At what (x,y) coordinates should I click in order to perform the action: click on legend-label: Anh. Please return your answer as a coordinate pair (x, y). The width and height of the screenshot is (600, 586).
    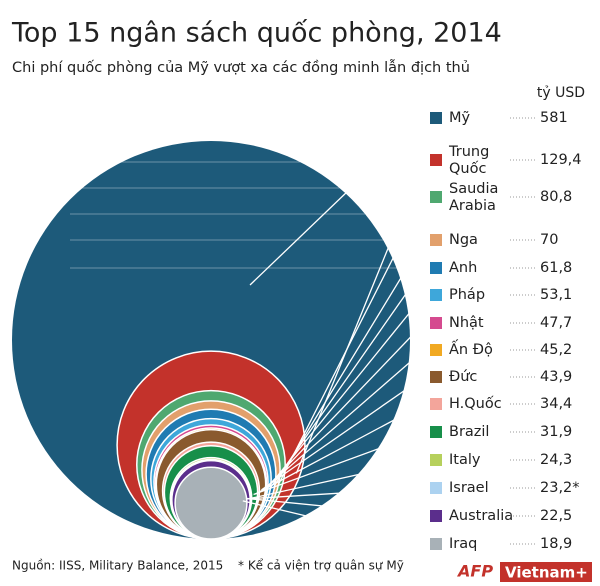
    Looking at the image, I should click on (463, 268).